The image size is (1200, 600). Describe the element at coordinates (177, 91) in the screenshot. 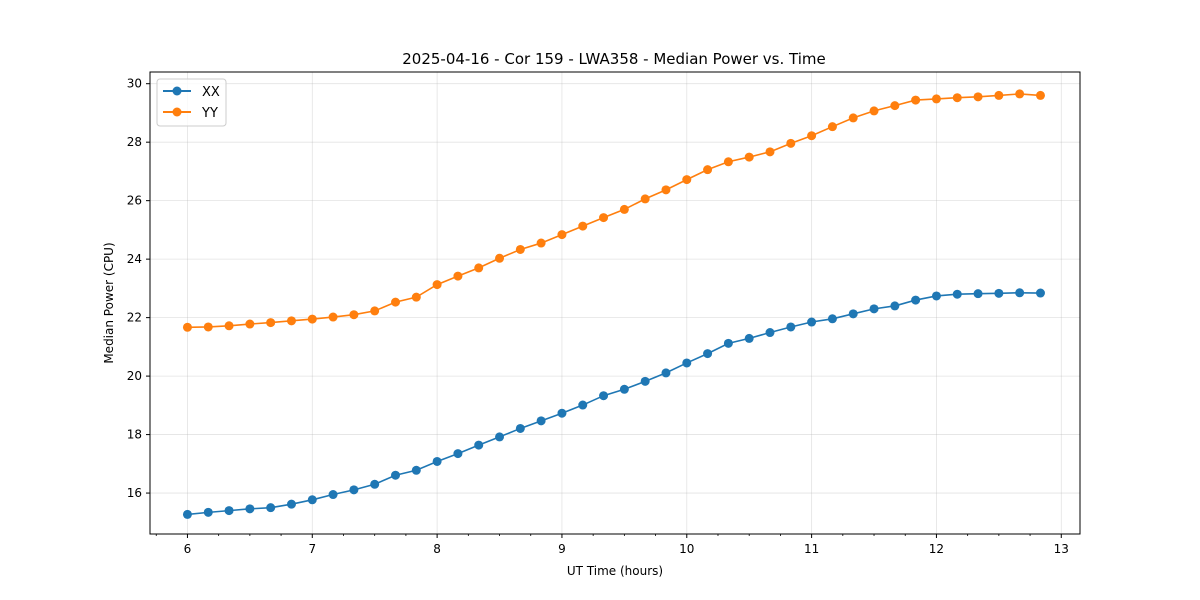

I see `legend-xx-marker` at that location.